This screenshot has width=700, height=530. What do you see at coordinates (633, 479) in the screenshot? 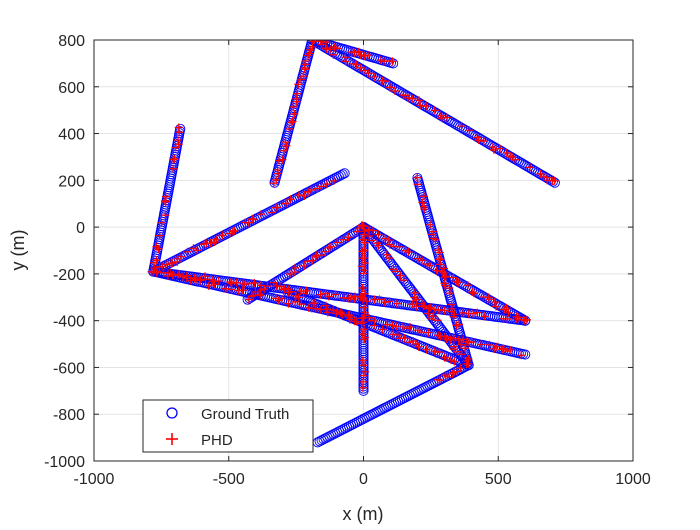
I see `x-tick-label: 1000` at bounding box center [633, 479].